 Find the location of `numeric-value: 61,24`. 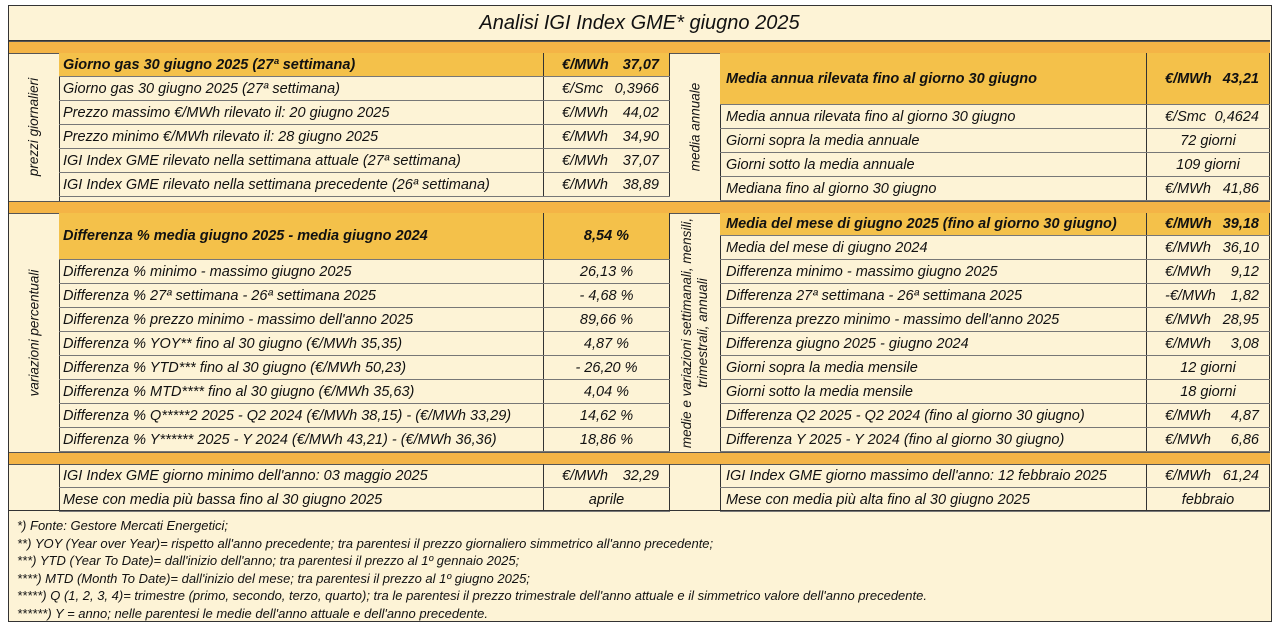

numeric-value: 61,24 is located at coordinates (1240, 475).